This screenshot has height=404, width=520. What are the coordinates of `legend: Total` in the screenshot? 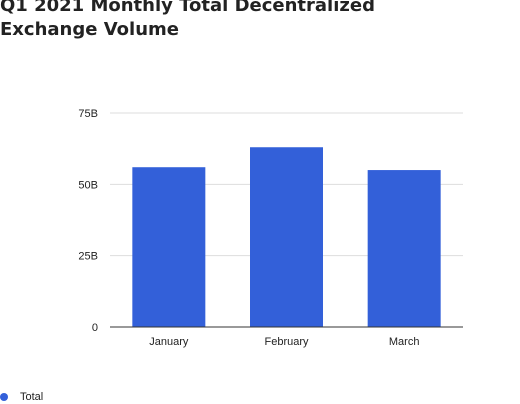 It's located at (21, 397).